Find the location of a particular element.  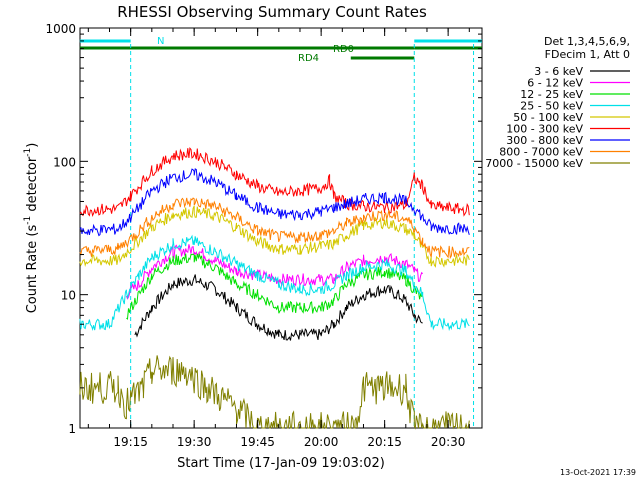

flag-label-rd0: RD0 is located at coordinates (343, 49).